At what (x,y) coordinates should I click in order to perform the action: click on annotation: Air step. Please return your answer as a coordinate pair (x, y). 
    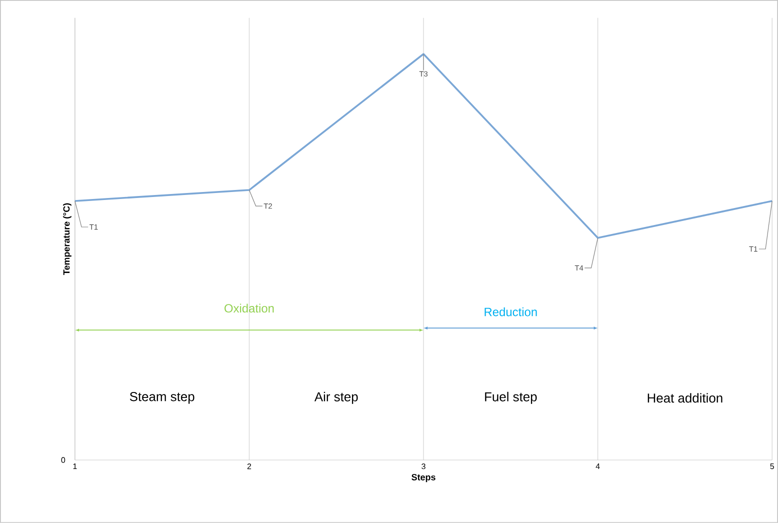
    Looking at the image, I should click on (336, 398).